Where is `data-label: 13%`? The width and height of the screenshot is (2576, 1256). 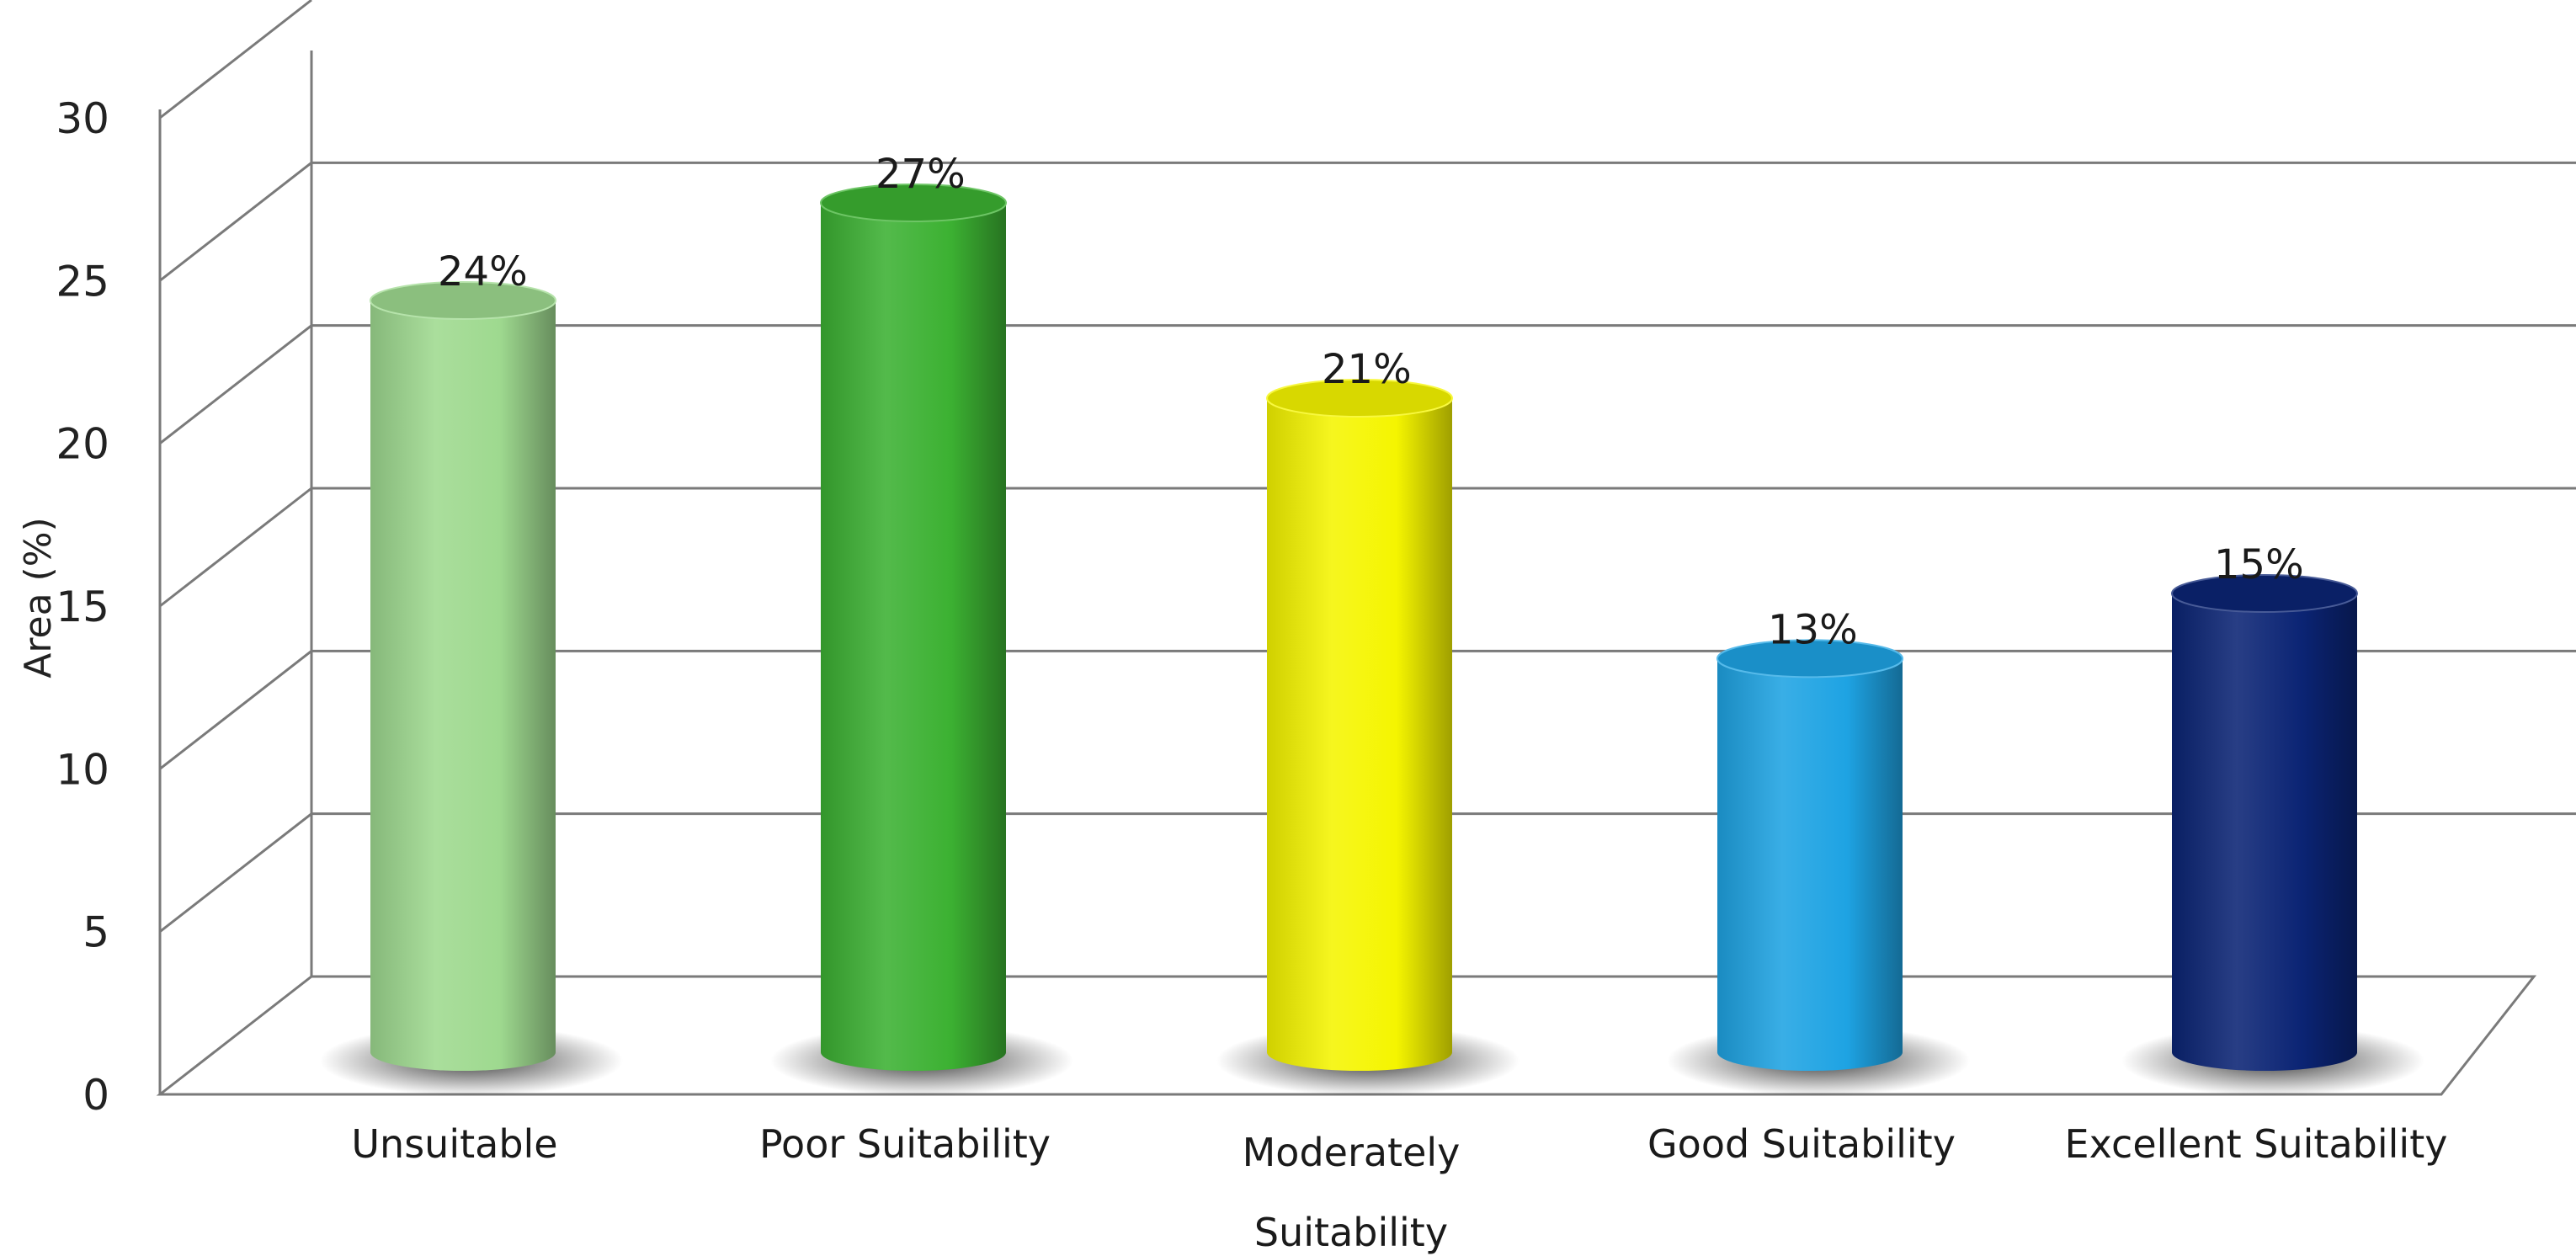
data-label: 13% is located at coordinates (1813, 629).